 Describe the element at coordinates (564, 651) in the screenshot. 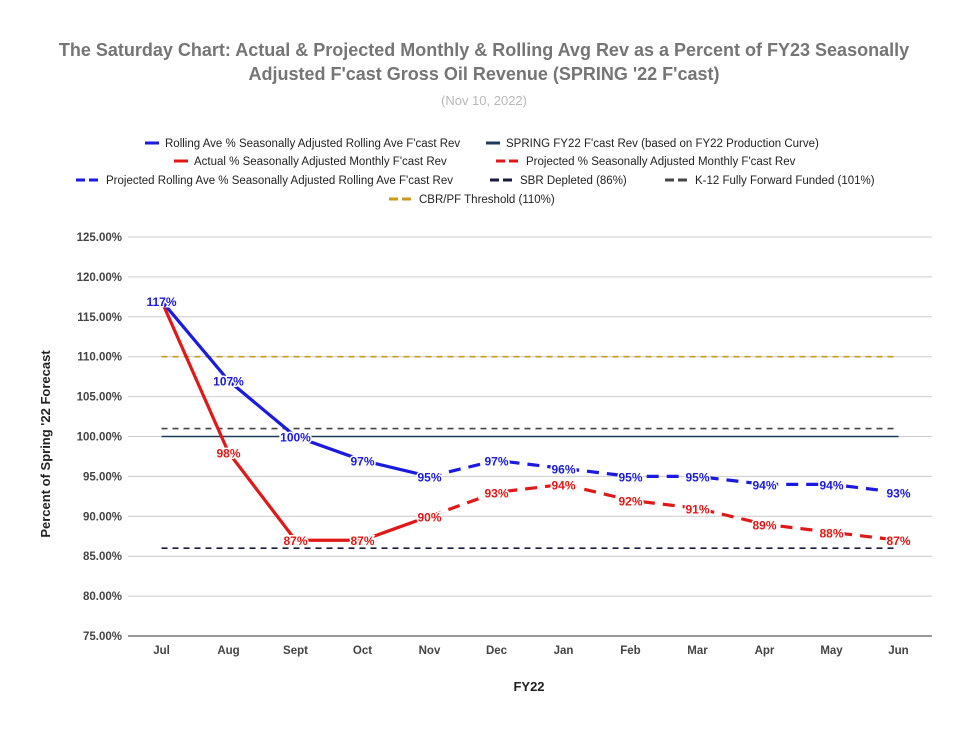

I see `x-tick-label: Jan` at that location.